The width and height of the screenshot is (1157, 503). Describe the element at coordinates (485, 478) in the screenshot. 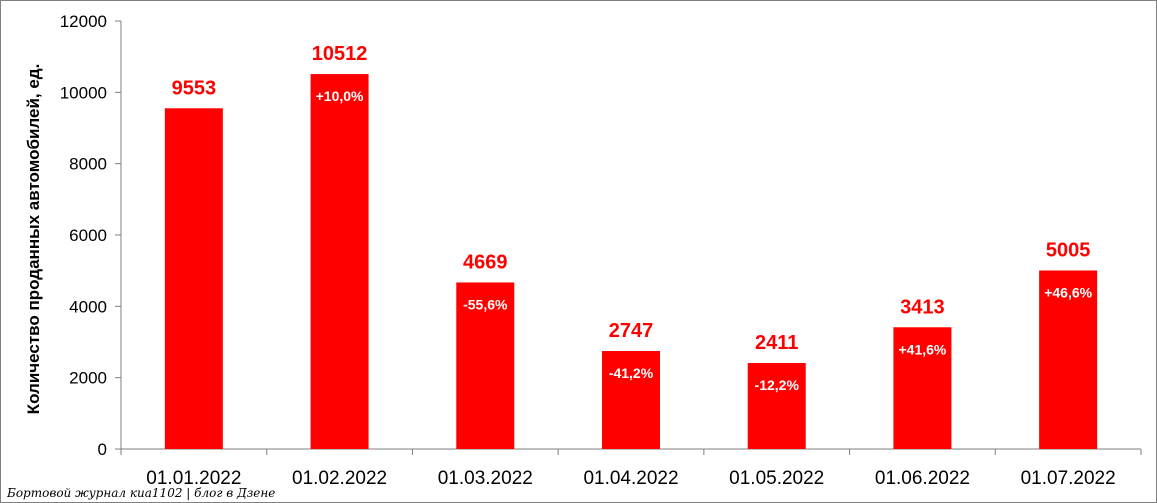

I see `x-category-label: 01.03.2022` at that location.